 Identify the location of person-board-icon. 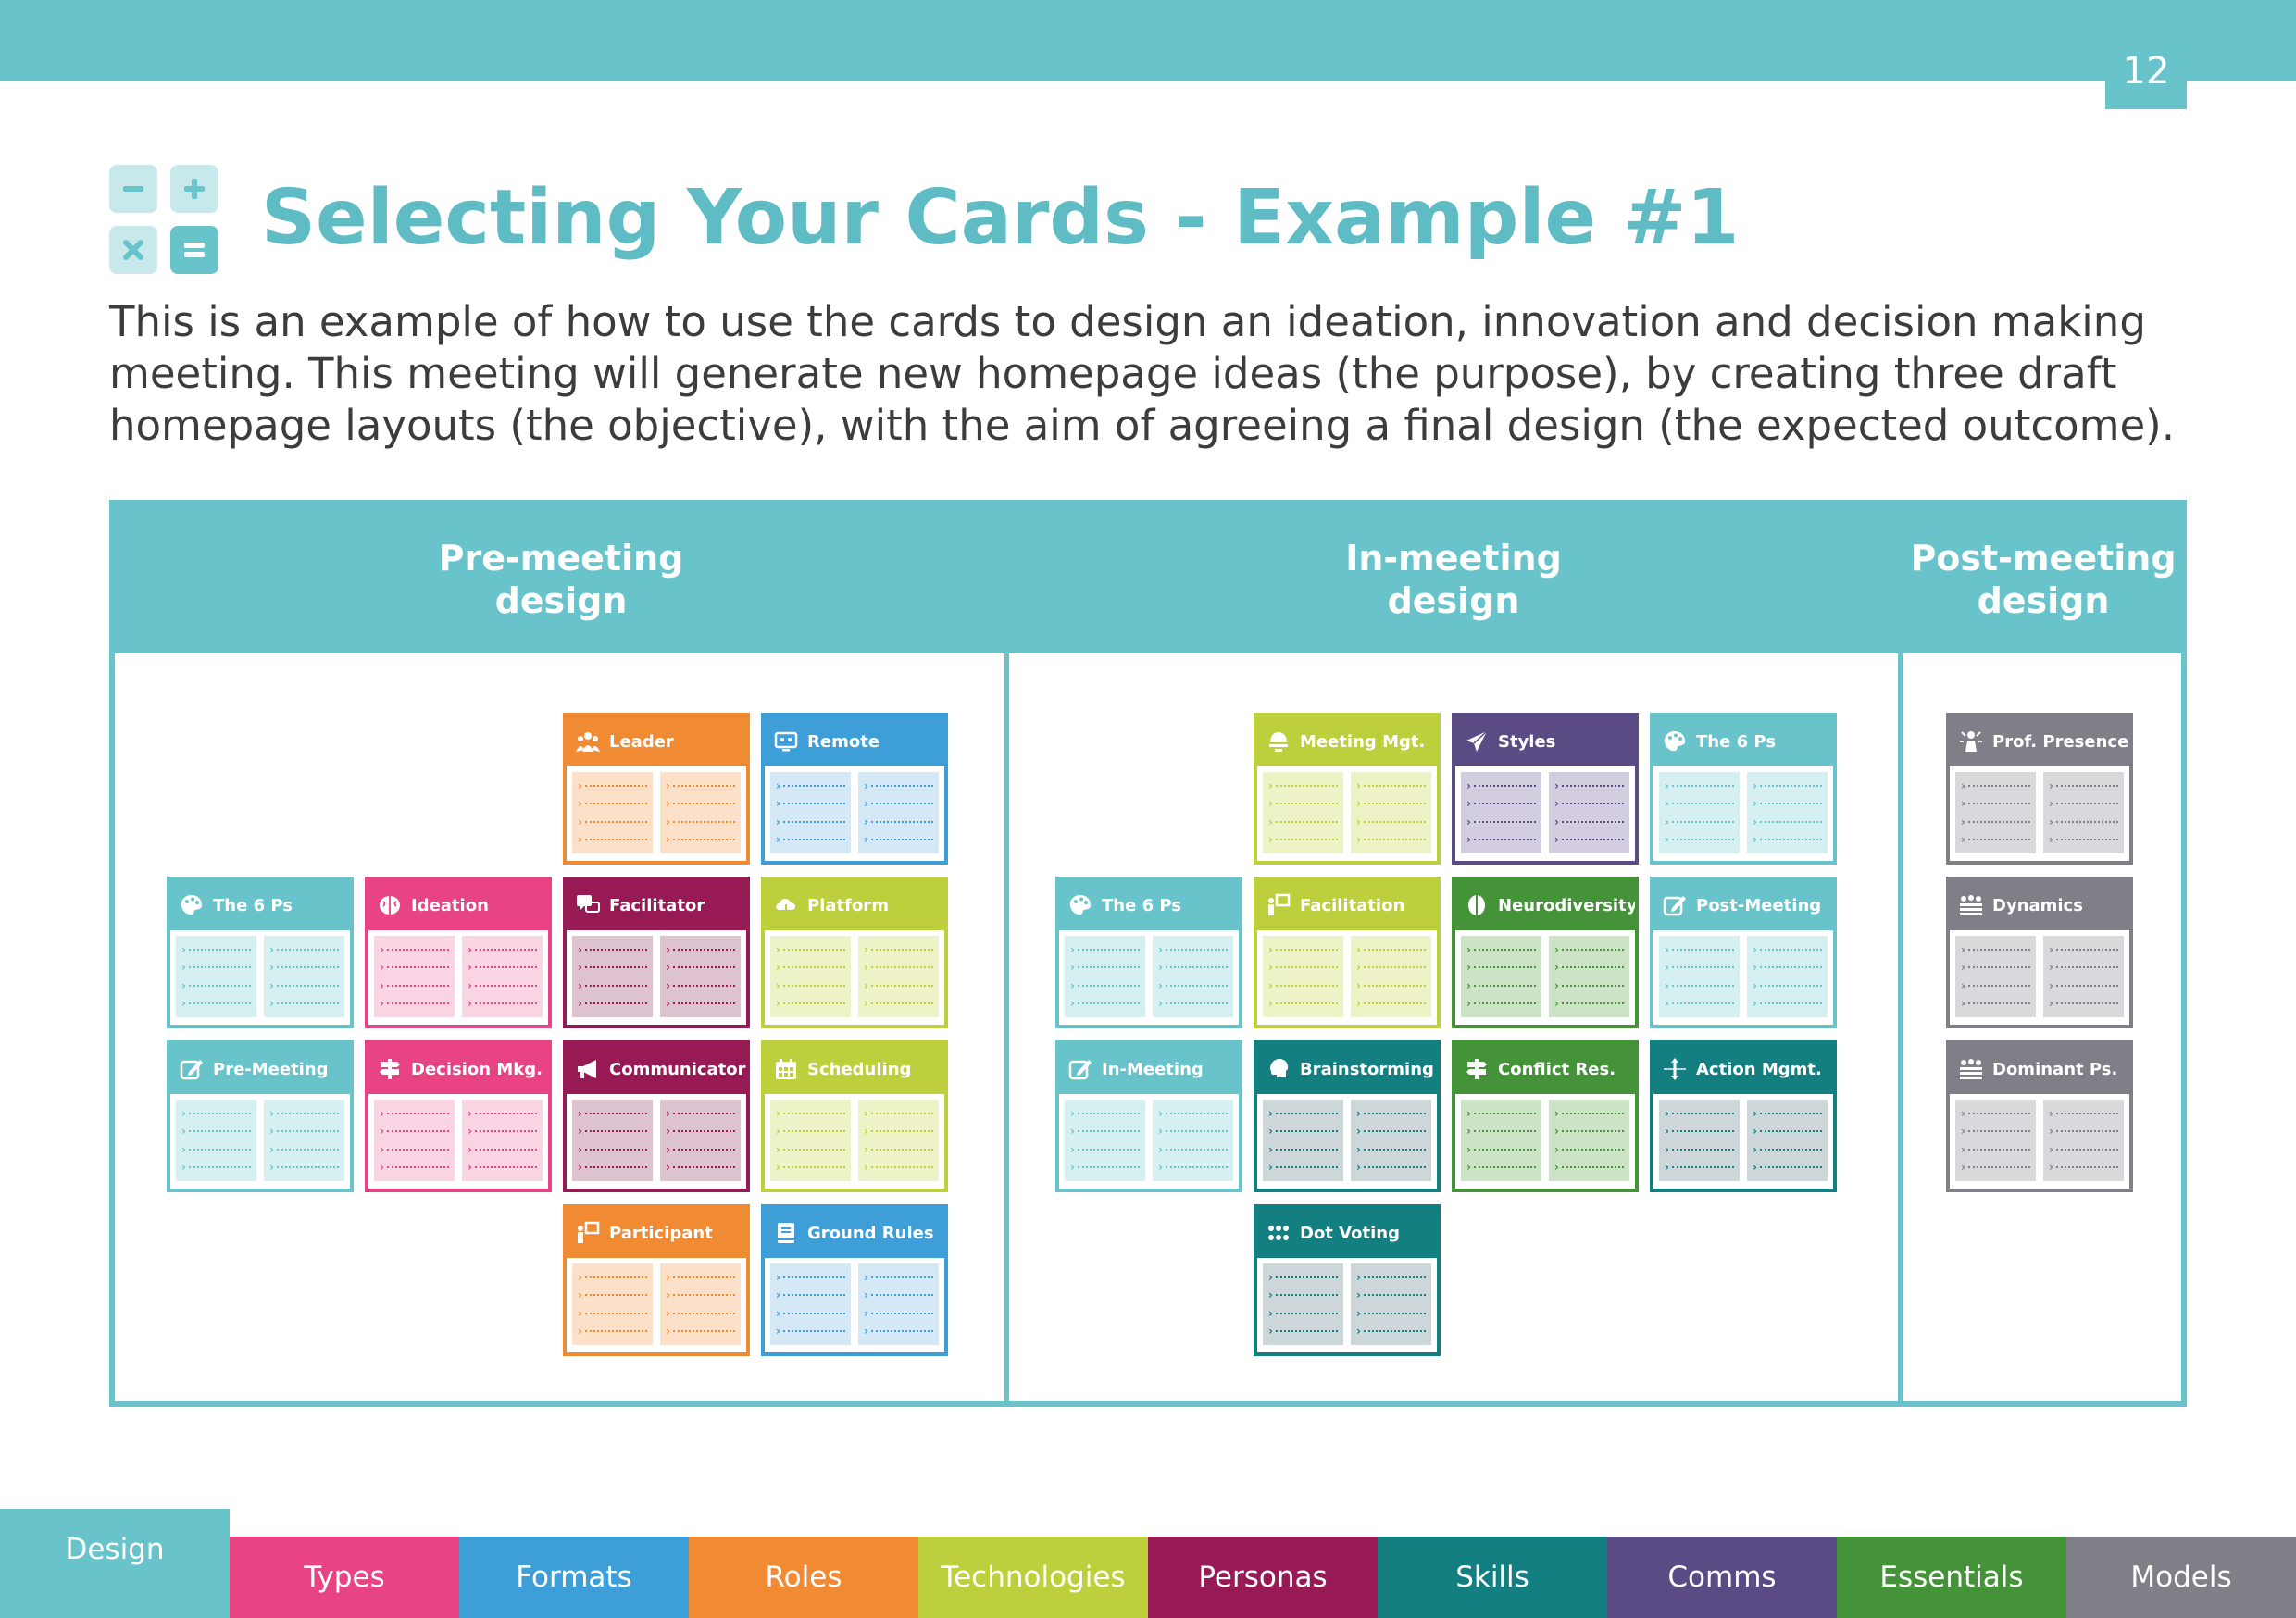
(588, 1233).